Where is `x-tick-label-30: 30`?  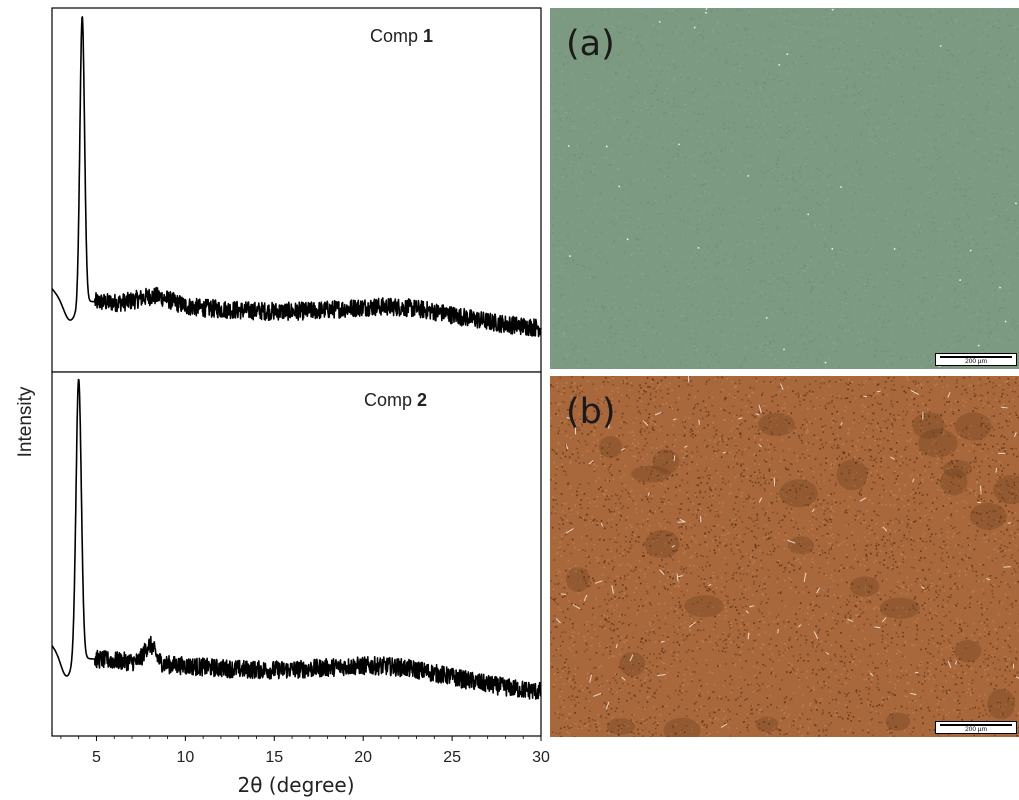 x-tick-label-30: 30 is located at coordinates (541, 757).